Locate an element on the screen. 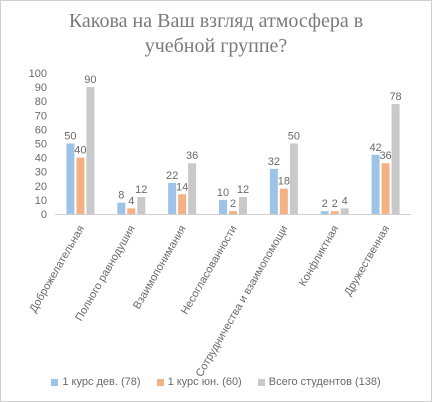  x-tick-label: Полного равнодушия is located at coordinates (105, 273).